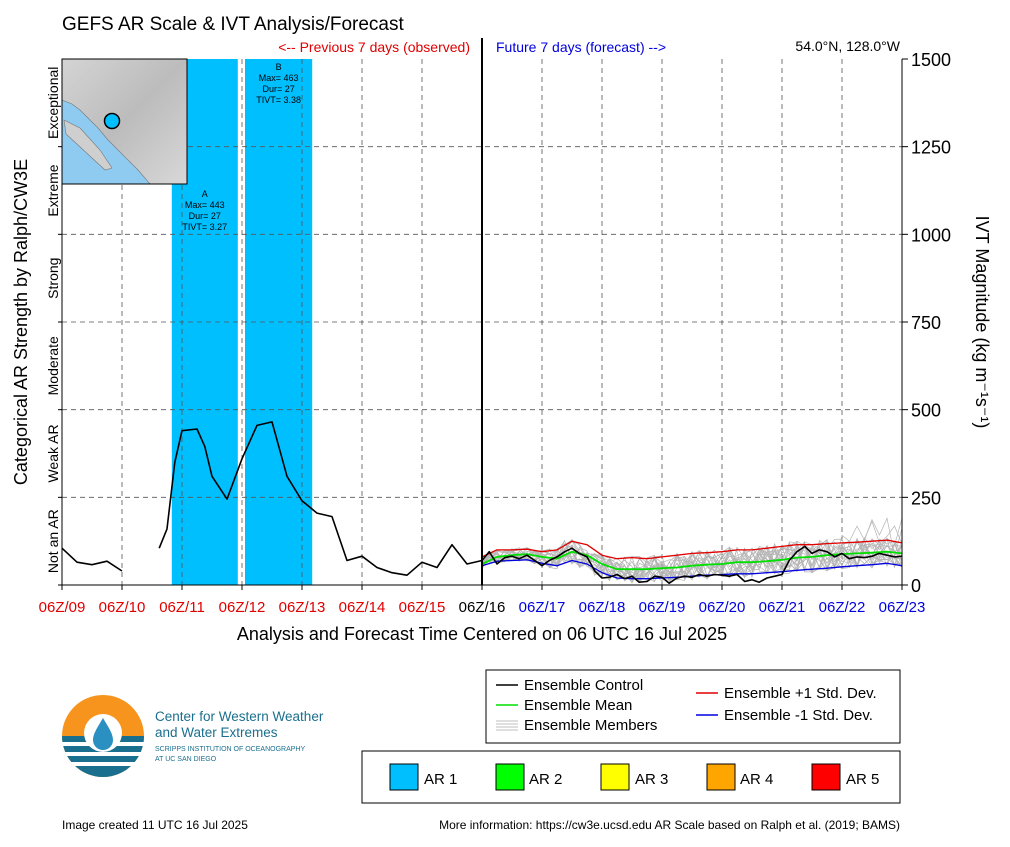  What do you see at coordinates (205, 194) in the screenshot?
I see `ar-annotation-A-0: A` at bounding box center [205, 194].